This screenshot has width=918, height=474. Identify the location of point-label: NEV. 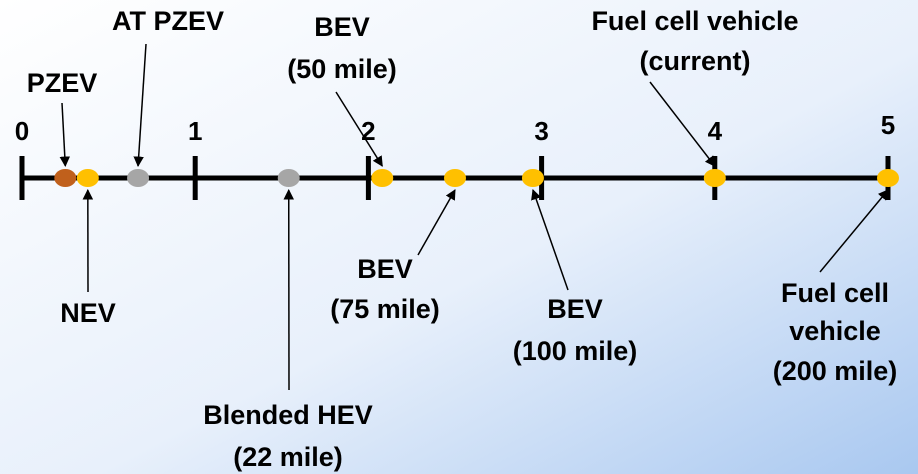
(88, 313).